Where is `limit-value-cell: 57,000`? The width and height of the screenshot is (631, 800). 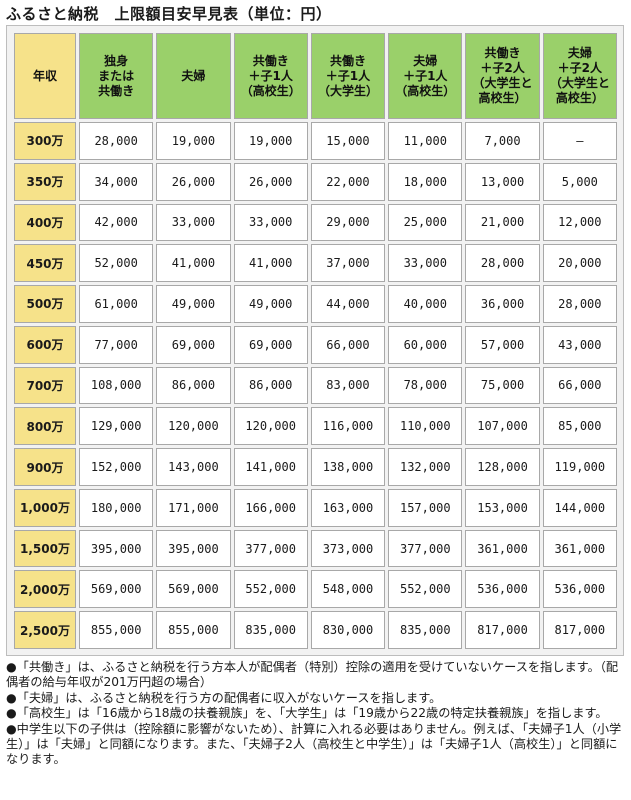
limit-value-cell: 57,000 is located at coordinates (502, 344).